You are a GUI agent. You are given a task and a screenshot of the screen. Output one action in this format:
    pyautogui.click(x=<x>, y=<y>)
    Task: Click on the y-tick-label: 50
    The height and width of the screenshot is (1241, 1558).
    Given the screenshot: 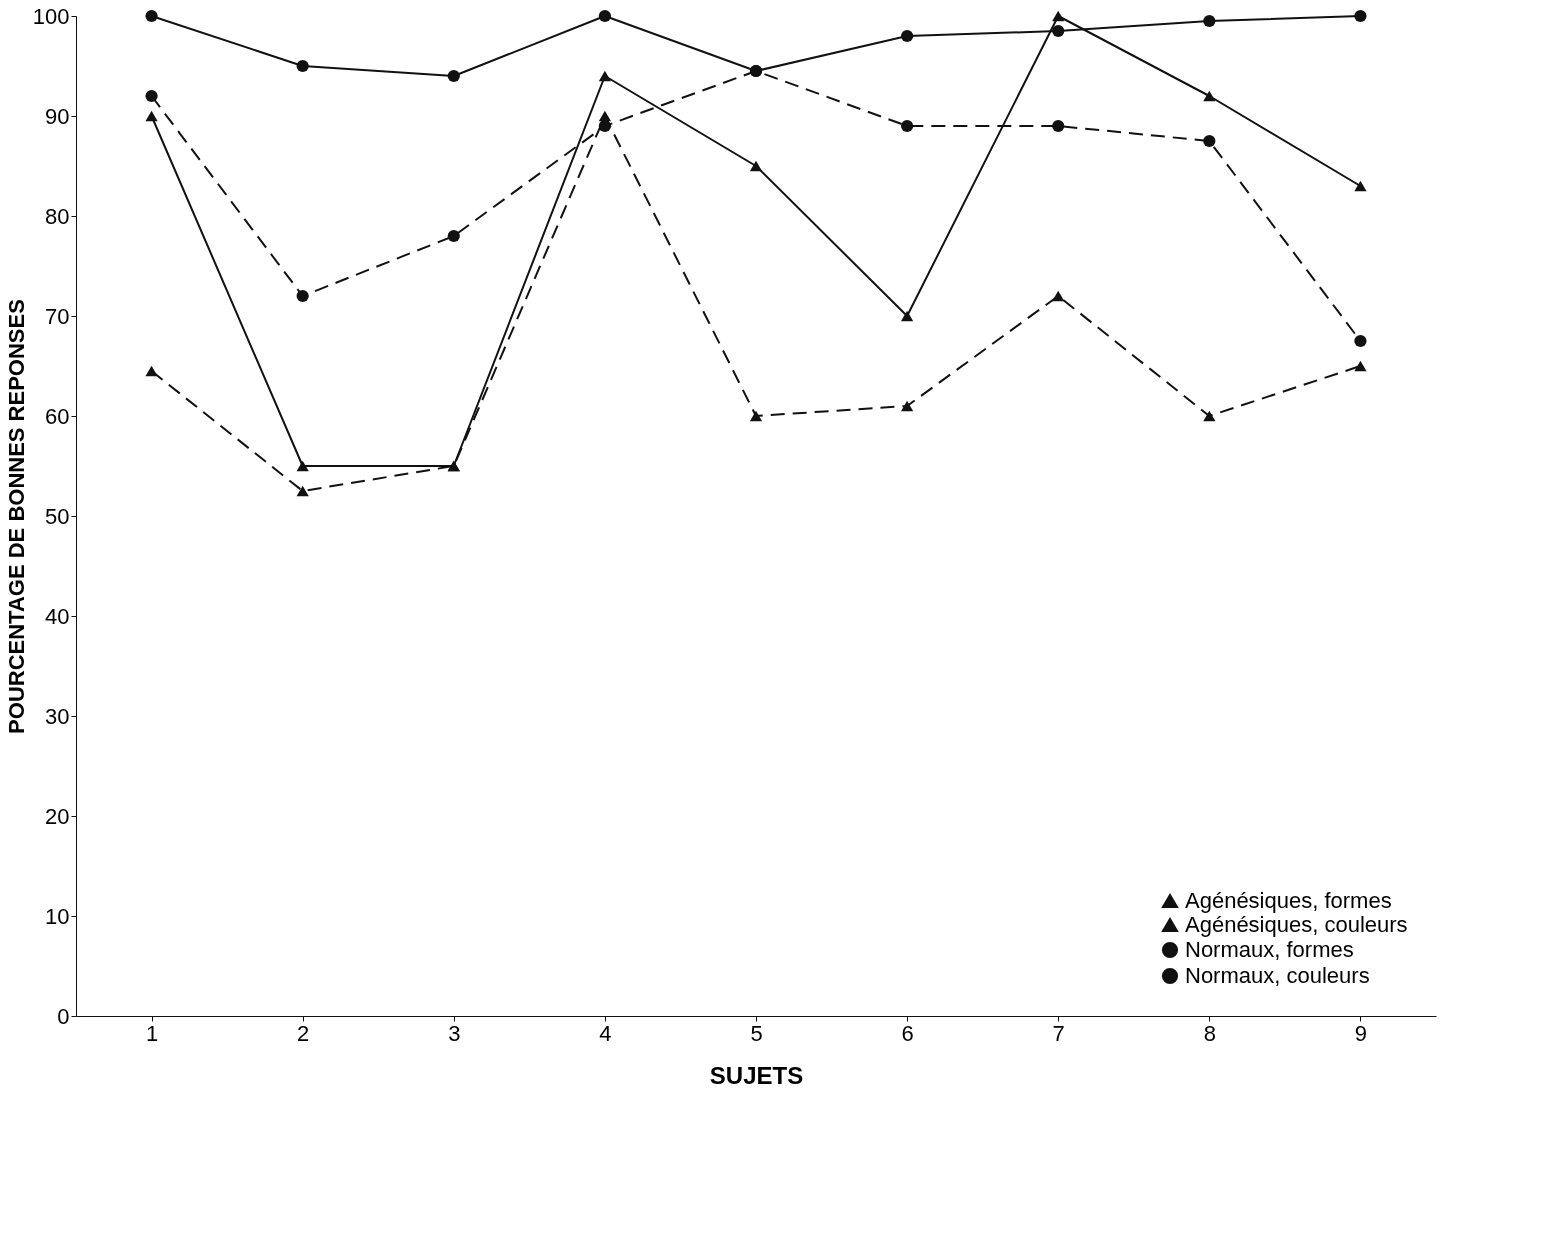 What is the action you would take?
    pyautogui.click(x=57, y=516)
    